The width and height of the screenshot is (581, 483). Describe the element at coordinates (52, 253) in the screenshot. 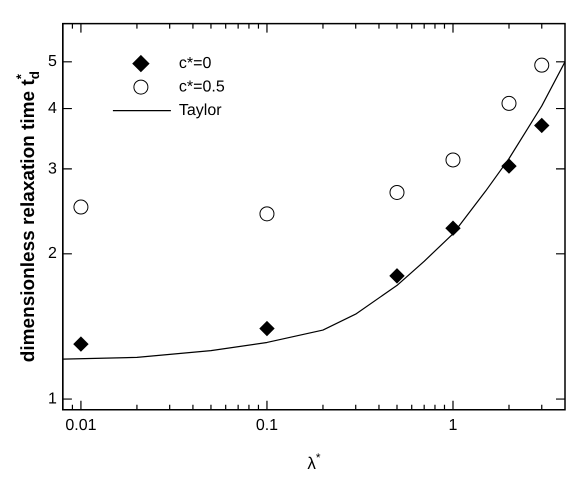

I see `y-tick-label: 2` at that location.